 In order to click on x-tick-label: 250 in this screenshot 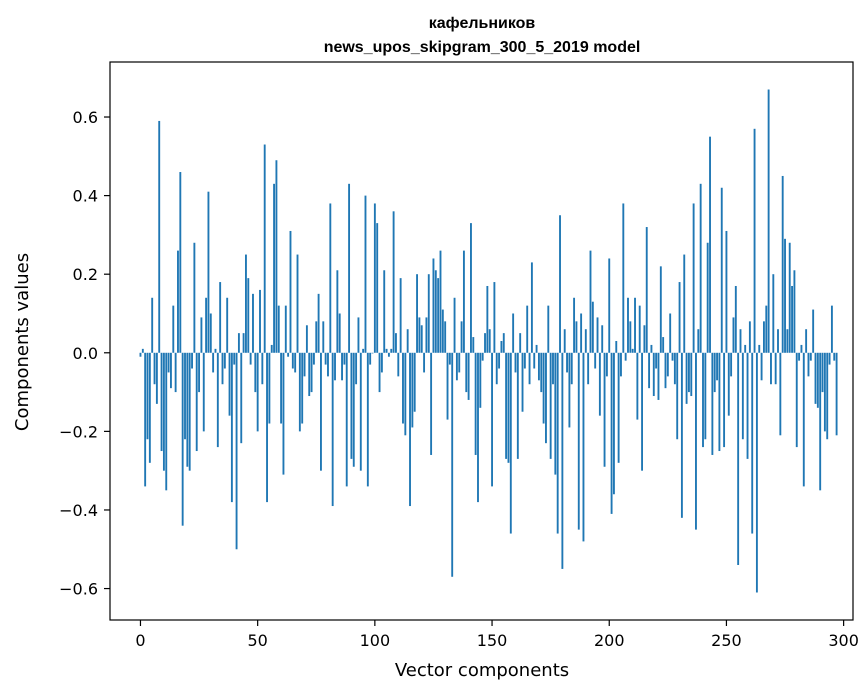, I will do `click(726, 640)`.